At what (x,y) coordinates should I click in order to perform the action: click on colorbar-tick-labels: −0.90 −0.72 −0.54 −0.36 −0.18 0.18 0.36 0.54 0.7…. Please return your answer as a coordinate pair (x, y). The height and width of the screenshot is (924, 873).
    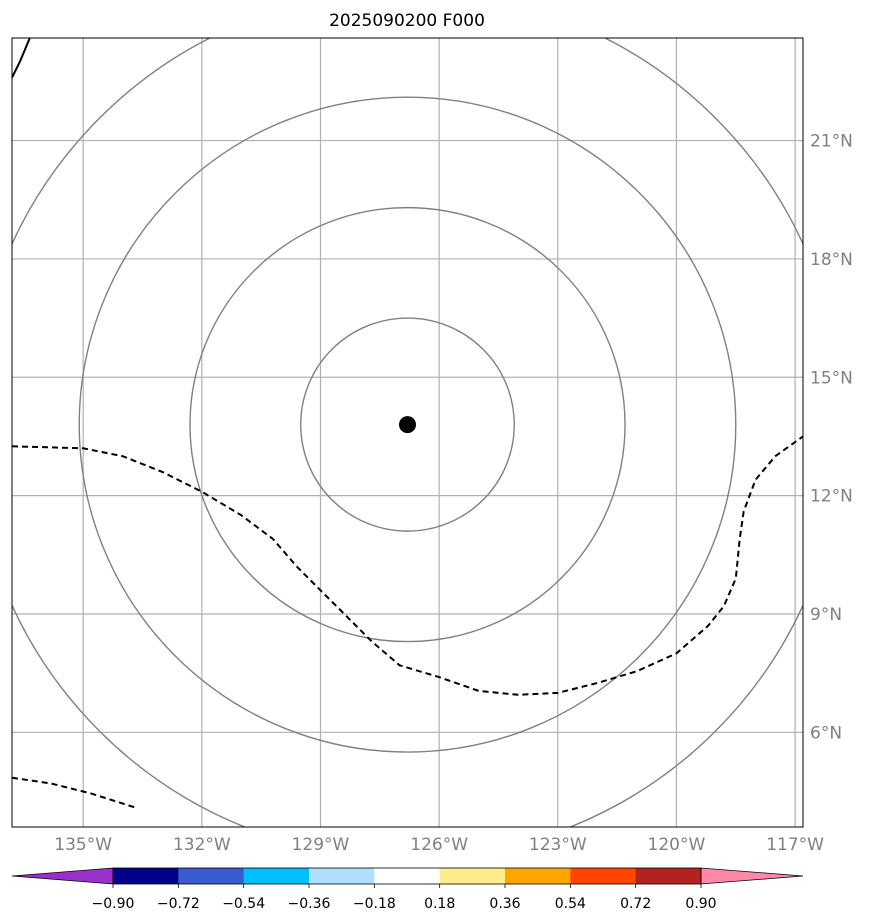
    Looking at the image, I should click on (404, 904).